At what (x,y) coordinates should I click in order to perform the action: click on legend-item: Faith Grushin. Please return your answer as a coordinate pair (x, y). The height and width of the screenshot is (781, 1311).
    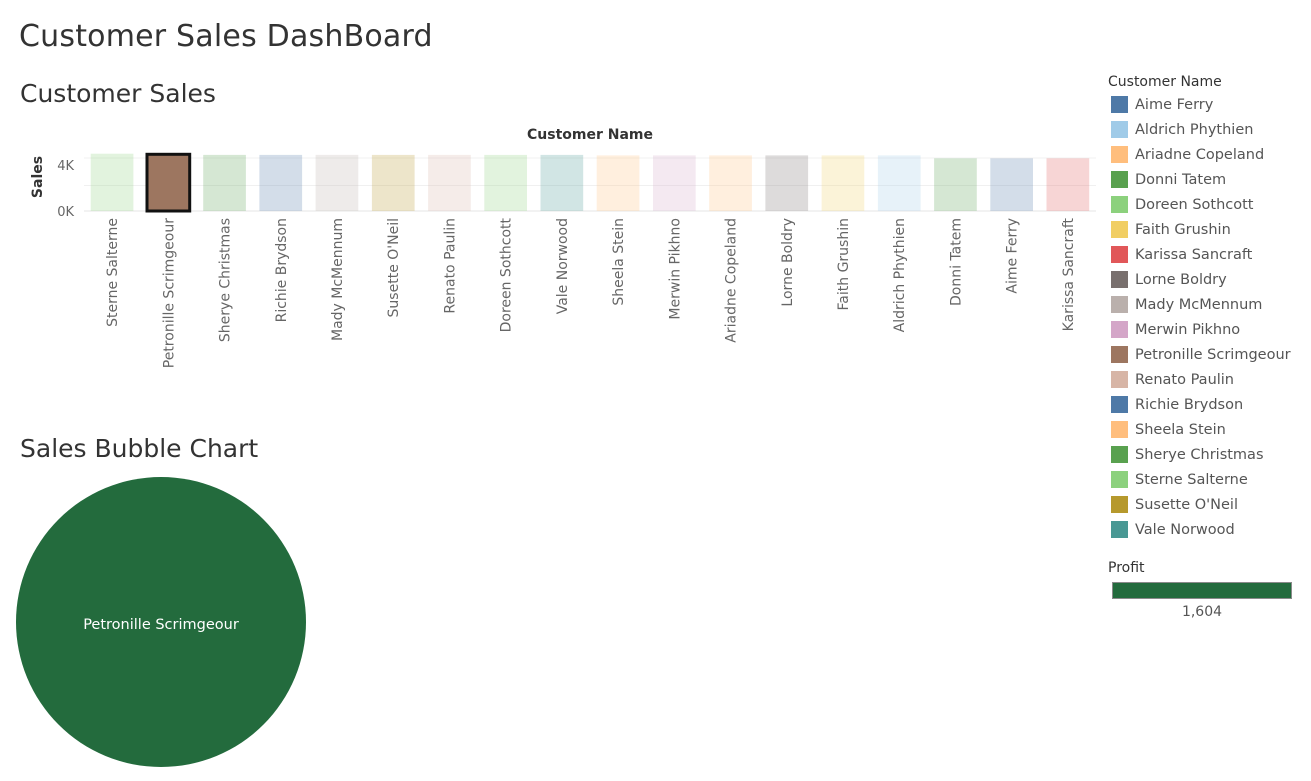
    Looking at the image, I should click on (1208, 229).